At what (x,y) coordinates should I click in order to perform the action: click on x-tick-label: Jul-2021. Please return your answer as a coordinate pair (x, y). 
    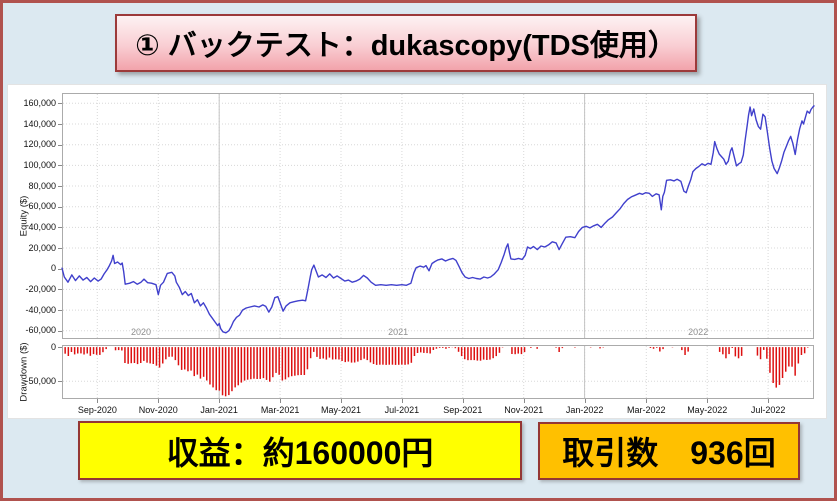
    Looking at the image, I should click on (402, 410).